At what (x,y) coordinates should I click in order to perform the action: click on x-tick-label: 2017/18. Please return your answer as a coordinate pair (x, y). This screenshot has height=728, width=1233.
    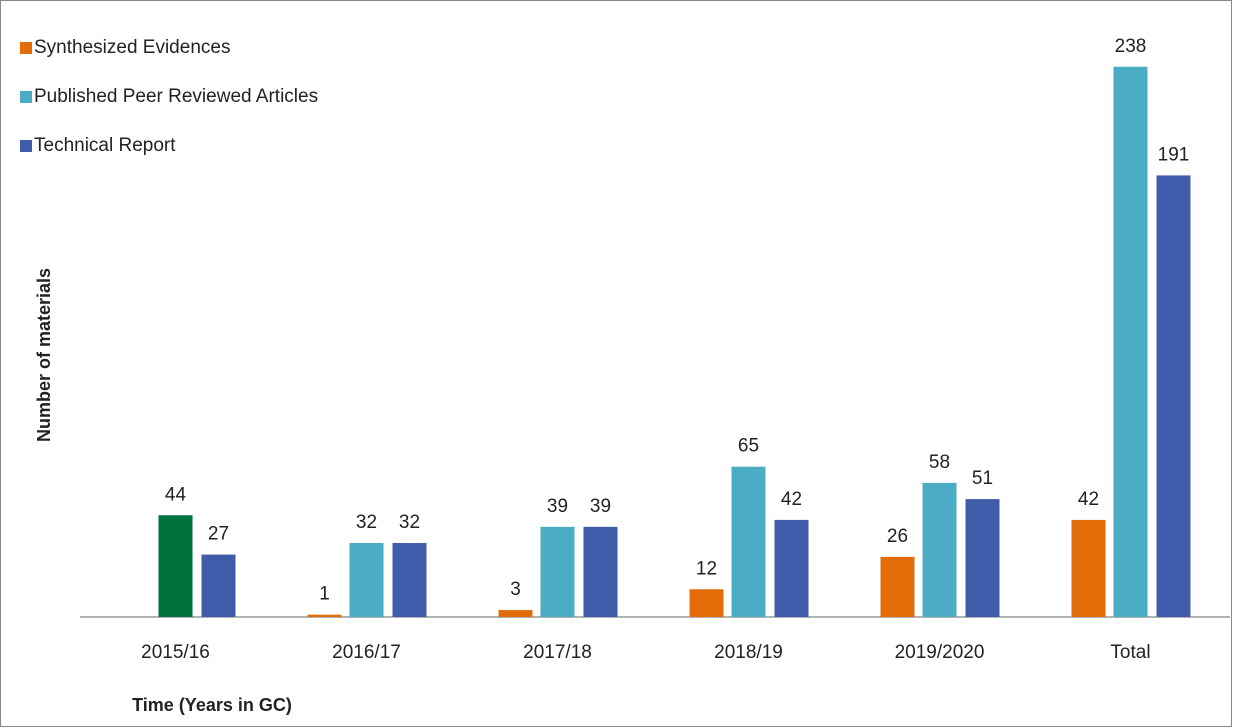
    Looking at the image, I should click on (557, 652).